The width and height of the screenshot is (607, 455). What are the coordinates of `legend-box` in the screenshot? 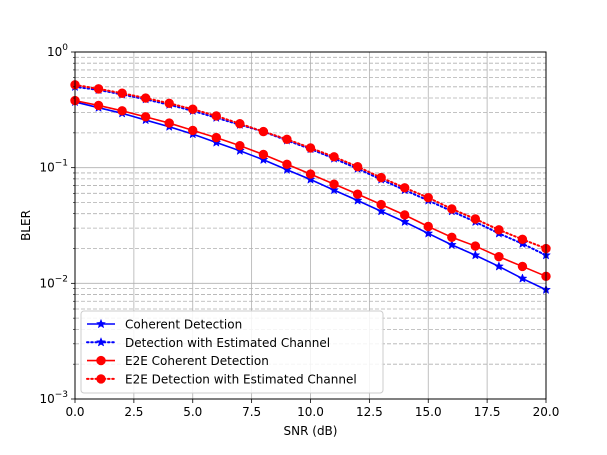 It's located at (232, 352).